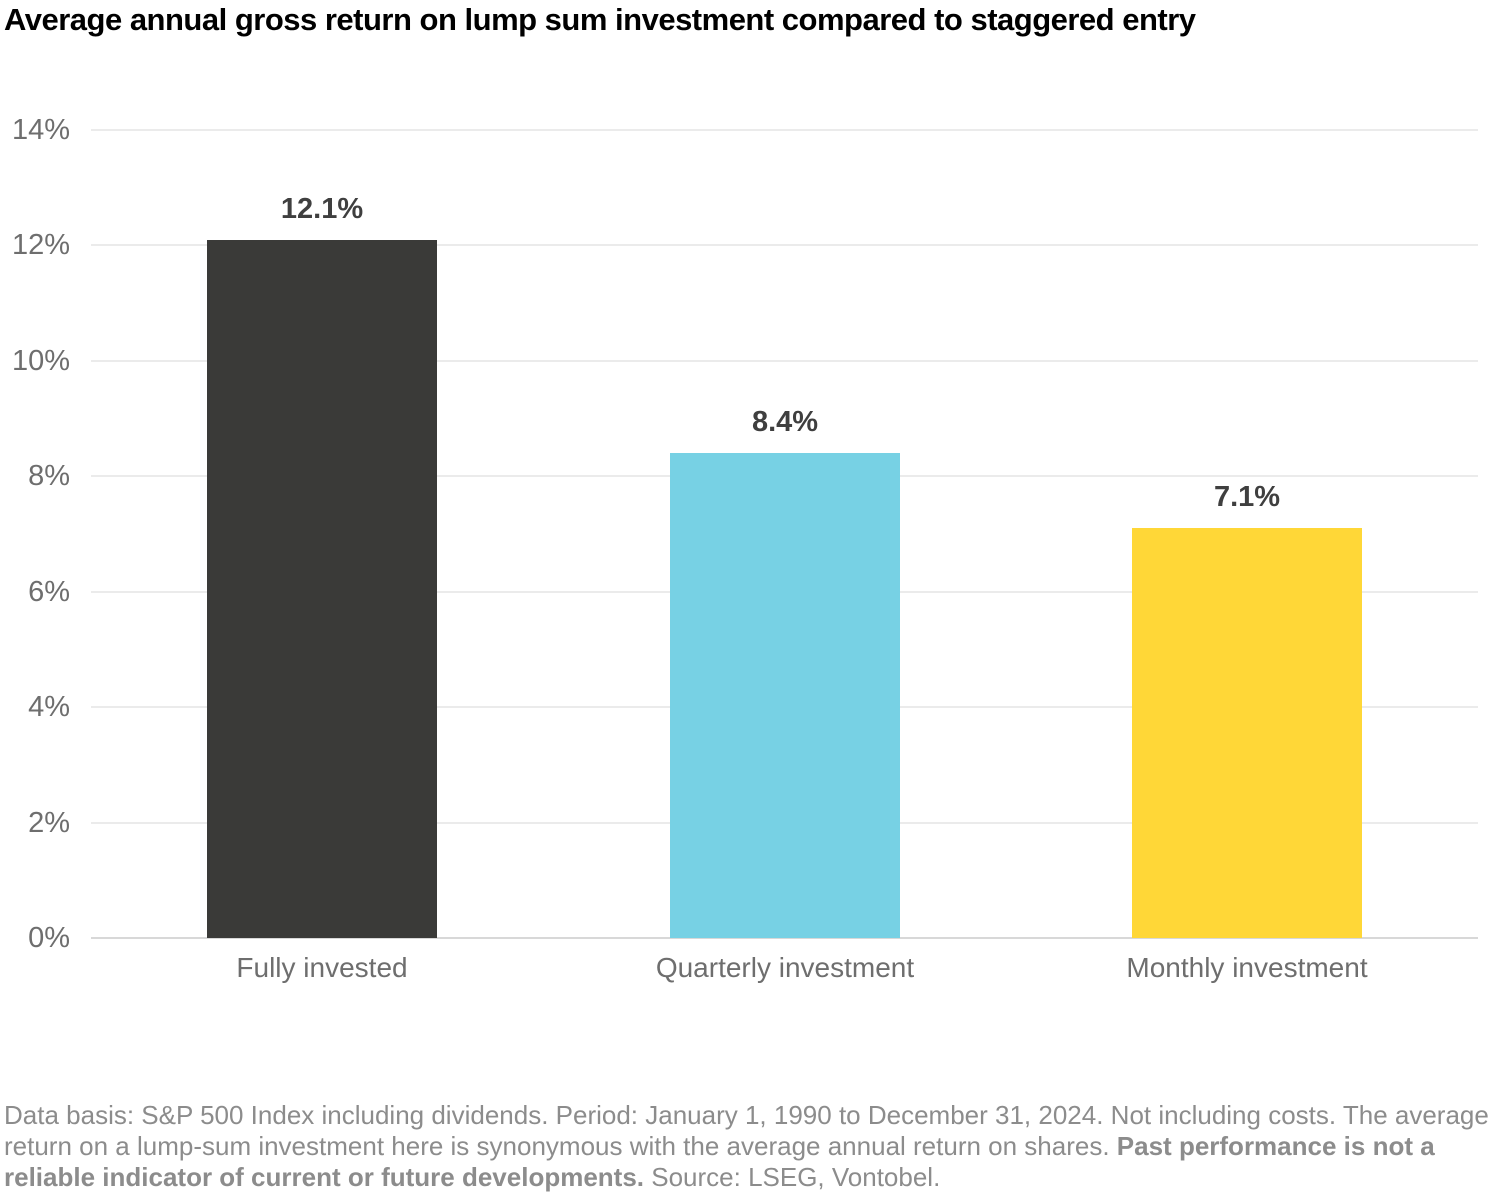 Image resolution: width=1500 pixels, height=1196 pixels. Describe the element at coordinates (785, 967) in the screenshot. I see `x-category-label-quarterly-investment: Quarterly investment` at that location.